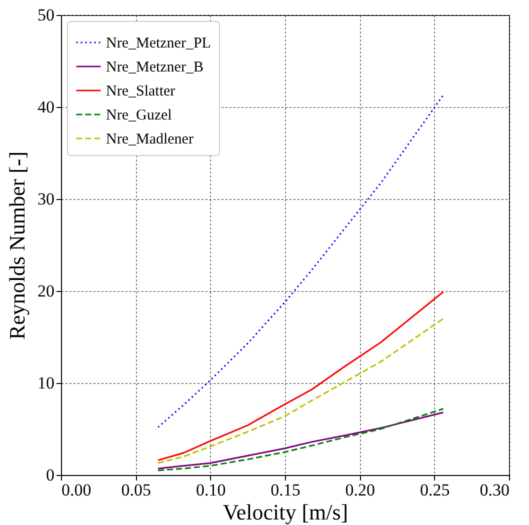 The width and height of the screenshot is (529, 525). Describe the element at coordinates (46, 383) in the screenshot. I see `y-tick-label: 10` at that location.